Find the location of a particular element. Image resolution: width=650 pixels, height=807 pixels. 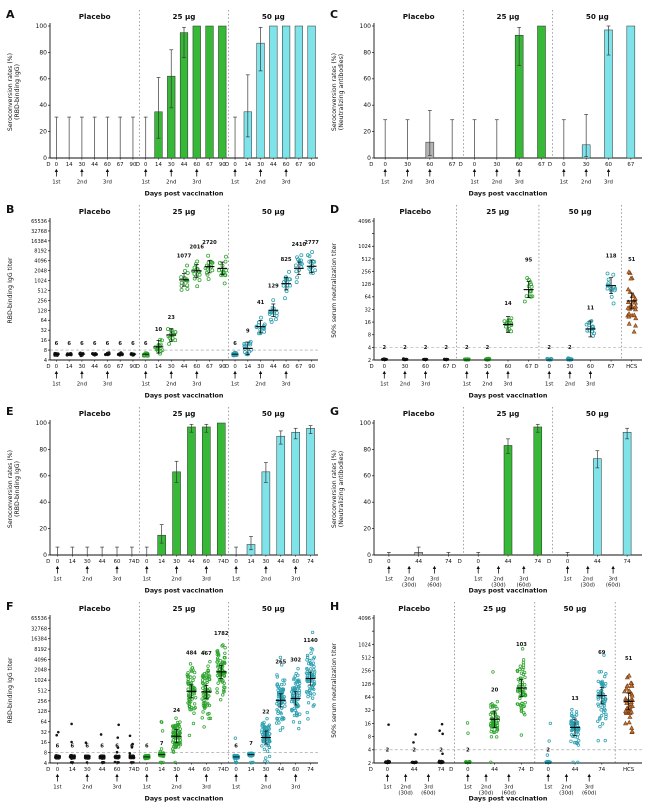

svg-text: B is located at coordinates (10, 209).